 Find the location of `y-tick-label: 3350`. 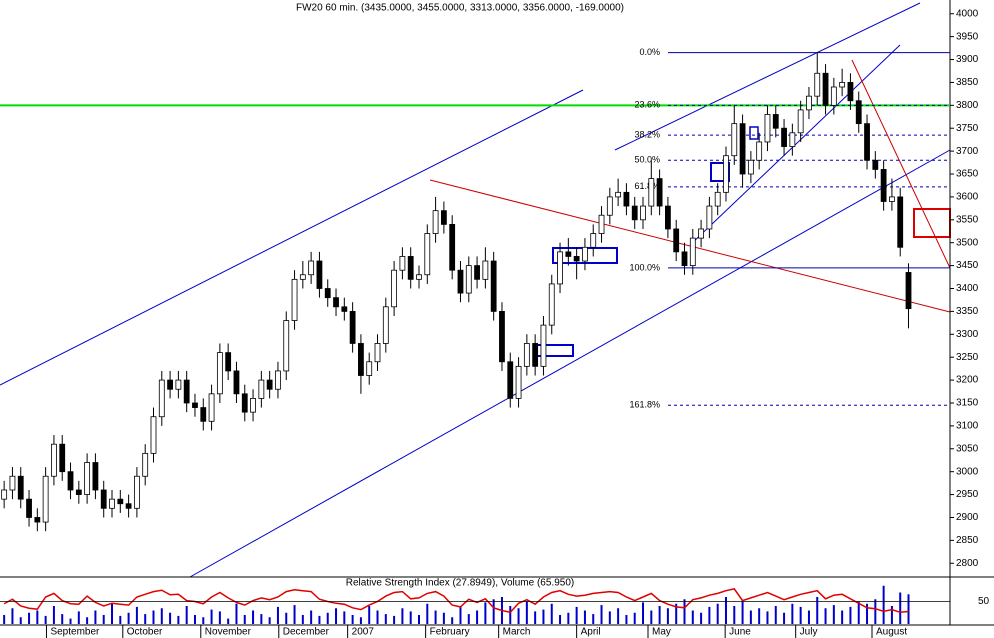

y-tick-label: 3350 is located at coordinates (967, 311).